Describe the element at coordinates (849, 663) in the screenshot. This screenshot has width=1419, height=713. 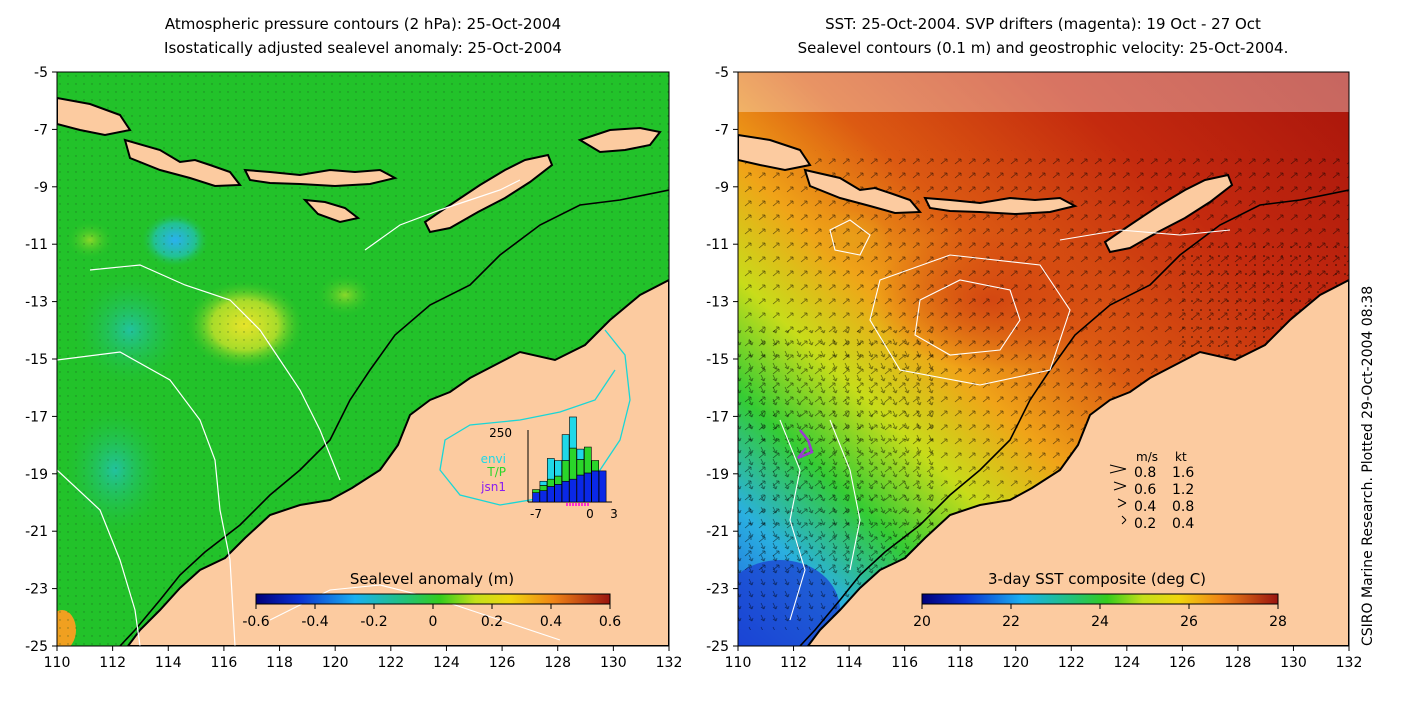
I see `lon-tick-label: 114` at that location.